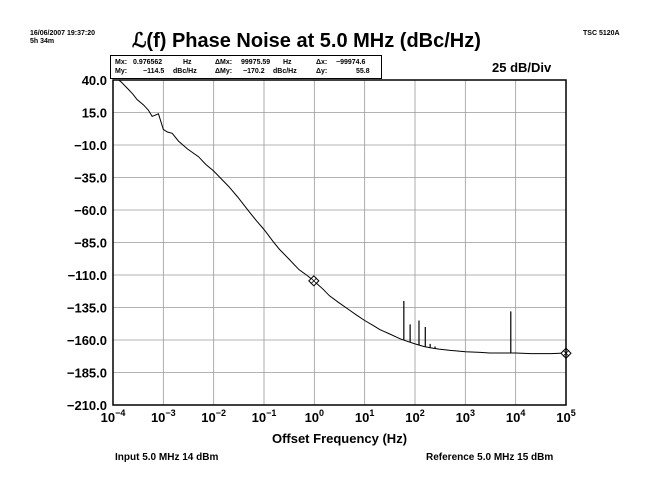 The image size is (650, 502). Describe the element at coordinates (322, 62) in the screenshot. I see `dx-label: Δx:` at that location.